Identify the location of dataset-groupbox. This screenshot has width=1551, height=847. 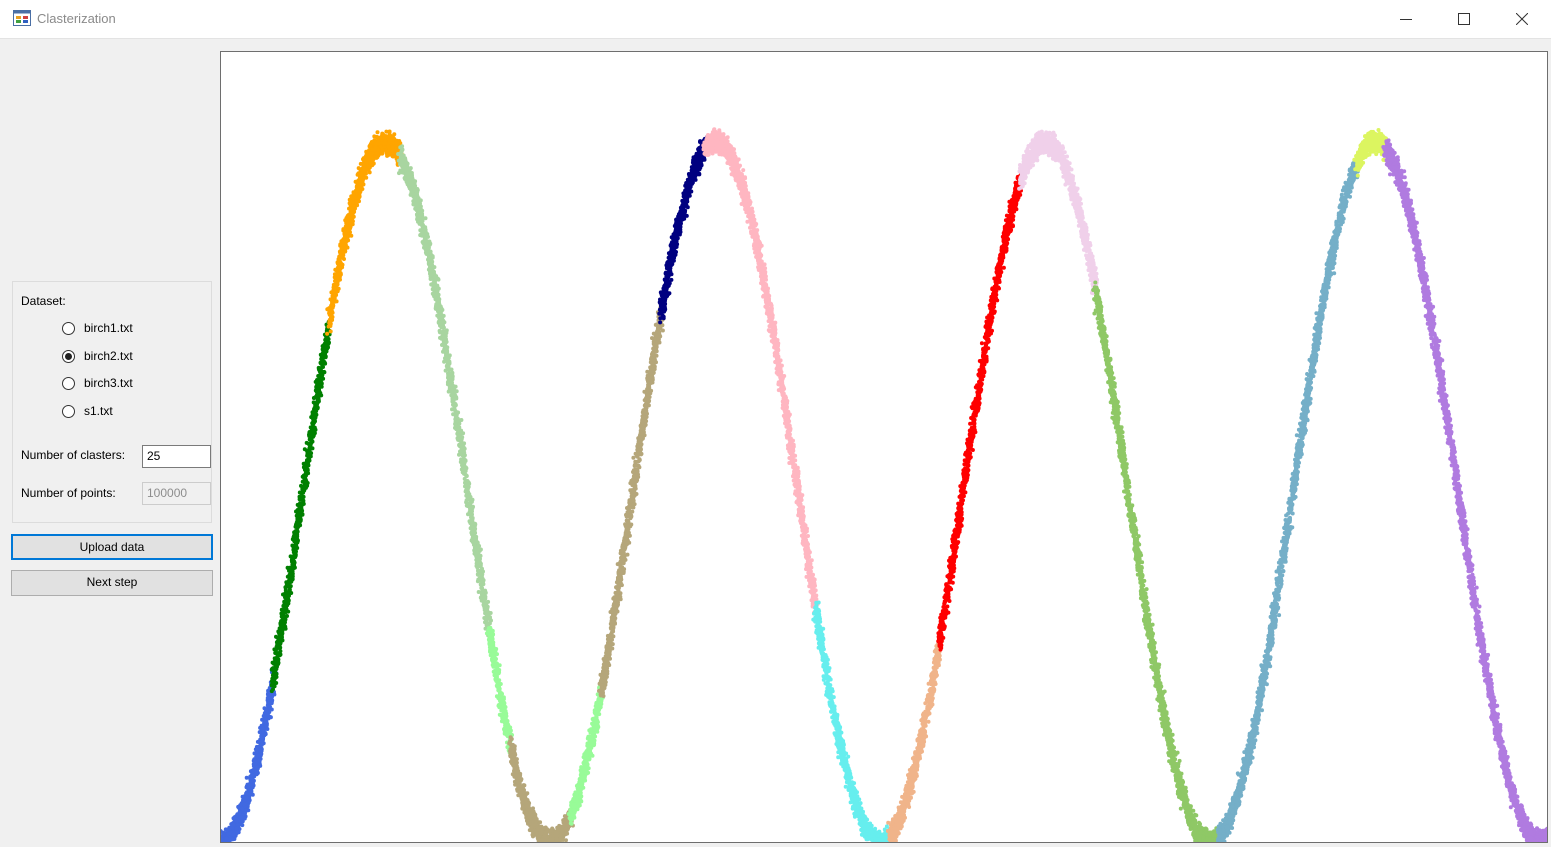
(112, 402).